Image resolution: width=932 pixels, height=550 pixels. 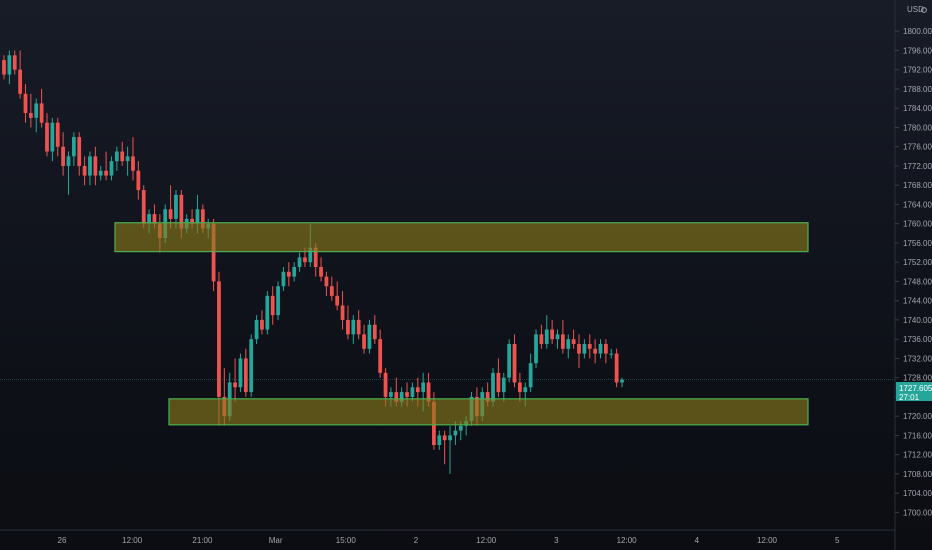 What do you see at coordinates (917, 70) in the screenshot?
I see `y-tick-label: 1792.000` at bounding box center [917, 70].